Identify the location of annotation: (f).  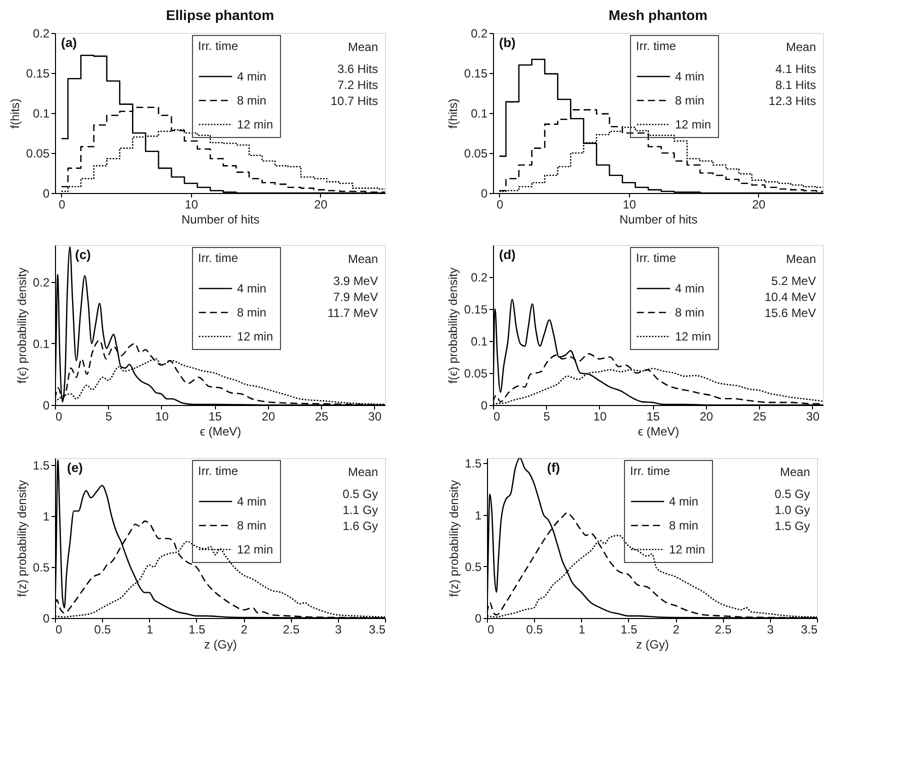
(553, 467).